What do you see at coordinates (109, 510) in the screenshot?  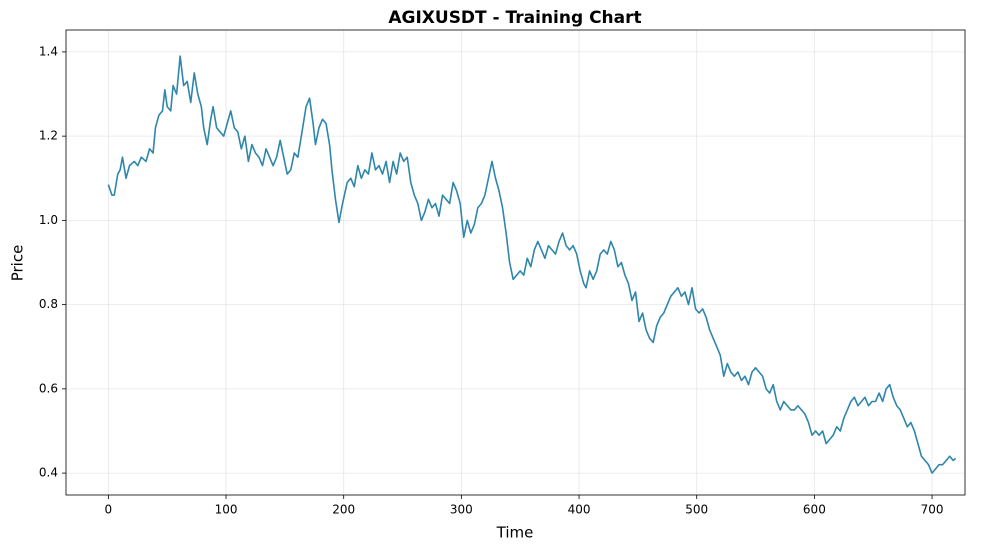 I see `x-tick-label: 0` at bounding box center [109, 510].